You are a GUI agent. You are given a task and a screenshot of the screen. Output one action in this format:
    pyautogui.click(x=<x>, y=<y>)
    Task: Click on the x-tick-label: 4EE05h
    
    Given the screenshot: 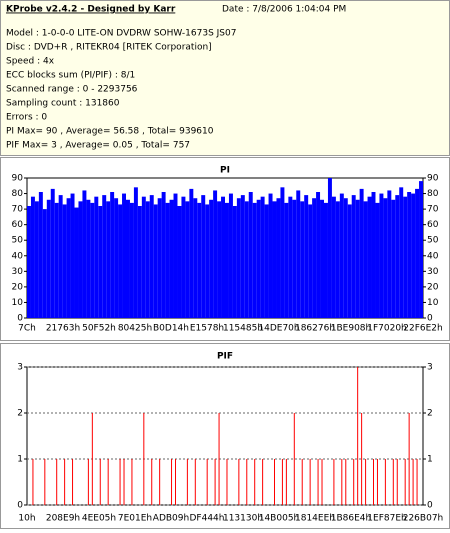 What is the action you would take?
    pyautogui.click(x=99, y=519)
    